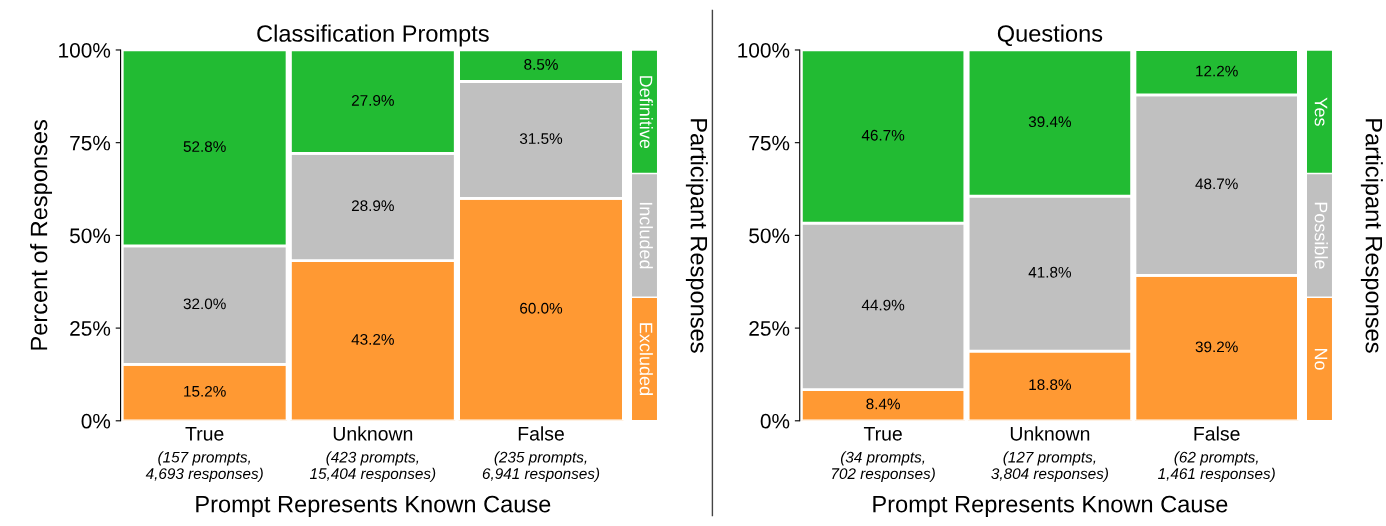 The width and height of the screenshot is (1386, 526). What do you see at coordinates (204, 304) in the screenshot?
I see `data-label: 32.0%` at bounding box center [204, 304].